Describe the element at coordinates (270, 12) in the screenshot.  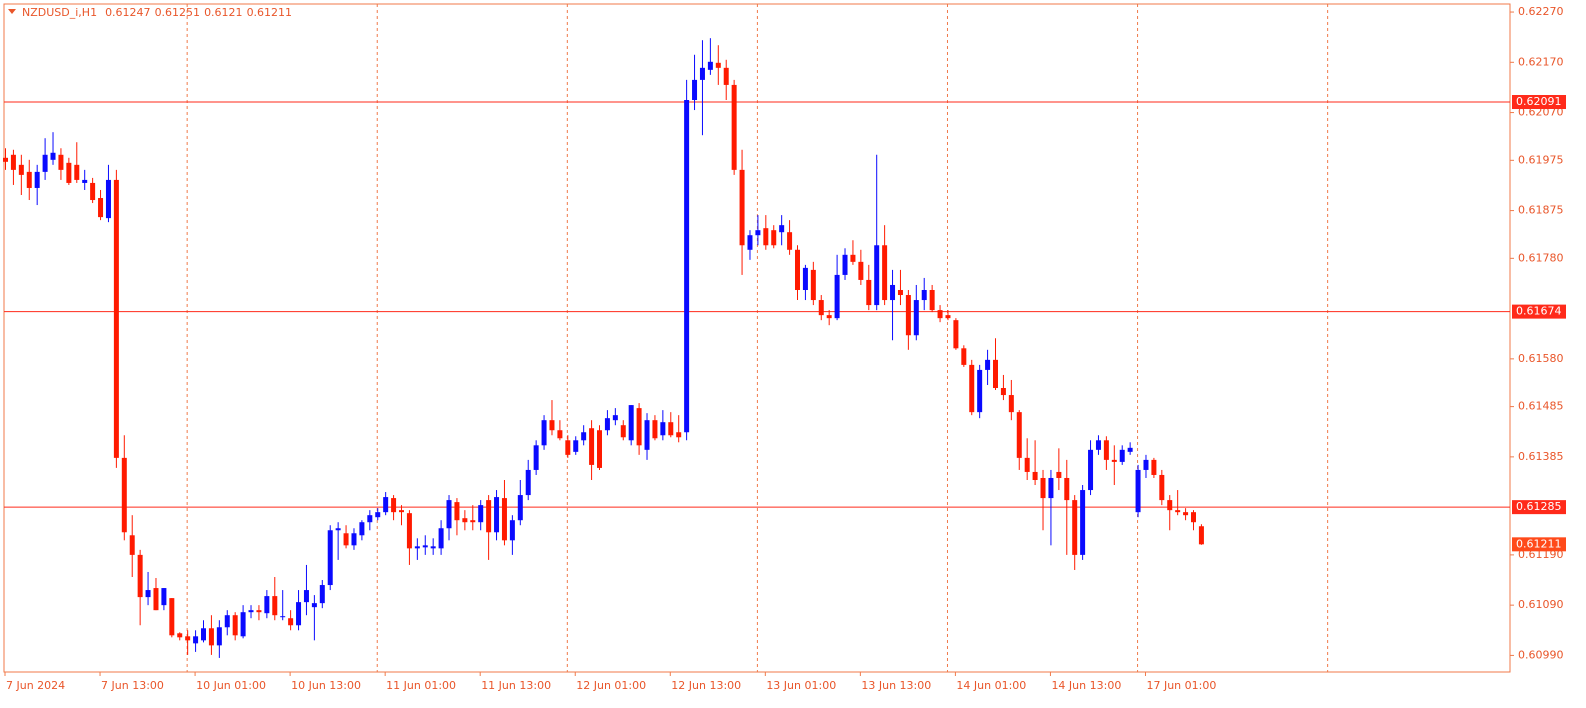
I see `header-value: 0.61211` at that location.